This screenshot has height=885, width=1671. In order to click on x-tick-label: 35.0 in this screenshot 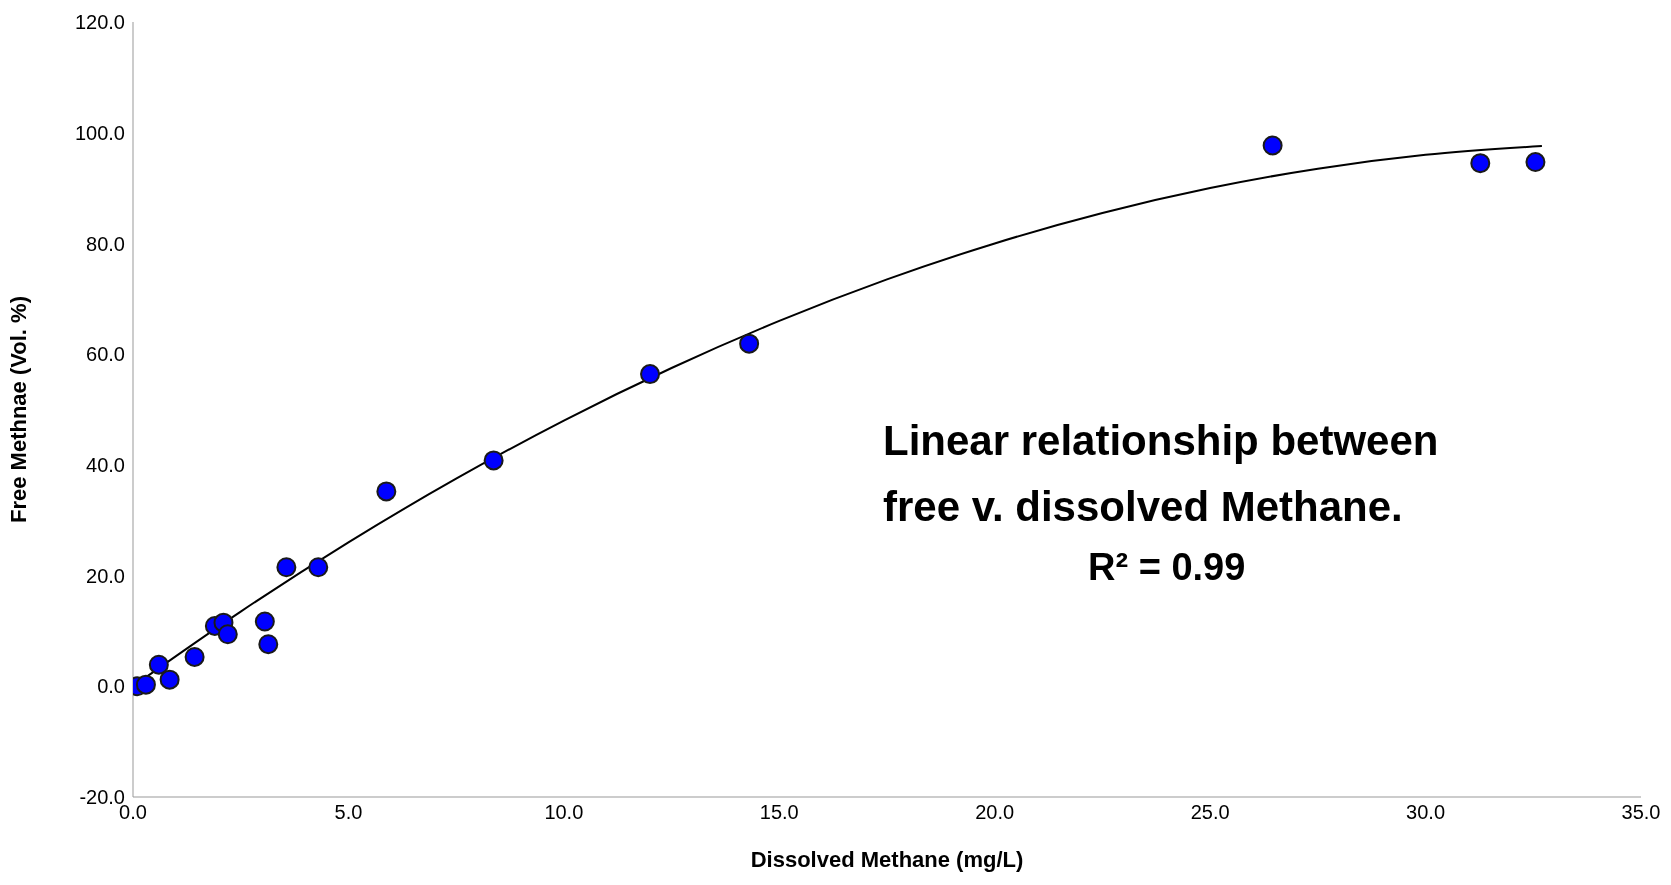, I will do `click(1641, 812)`.